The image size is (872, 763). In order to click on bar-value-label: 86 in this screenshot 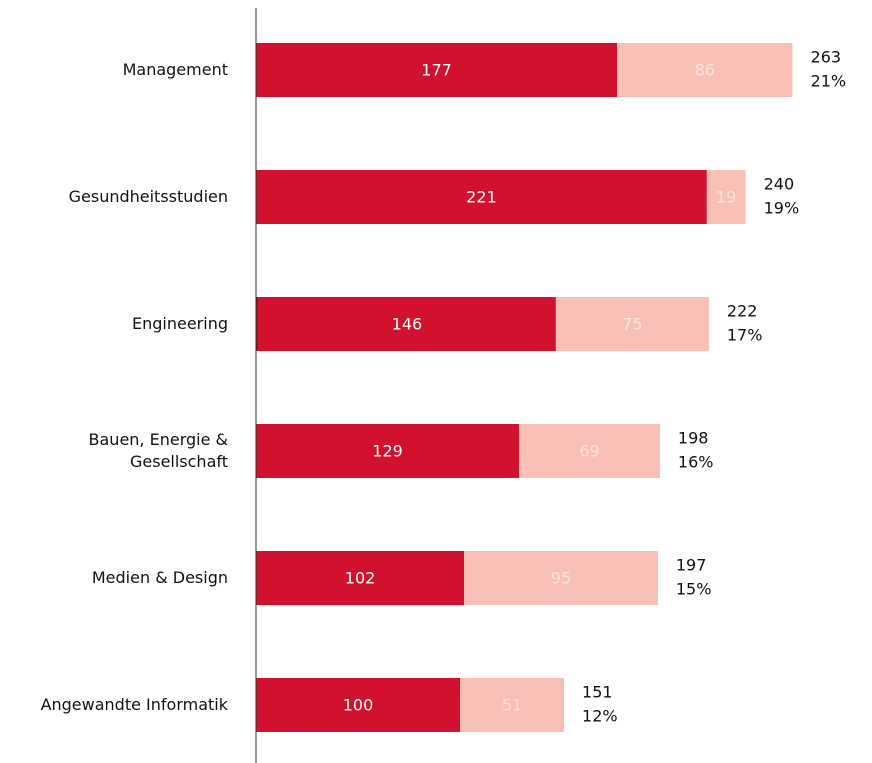, I will do `click(705, 70)`.